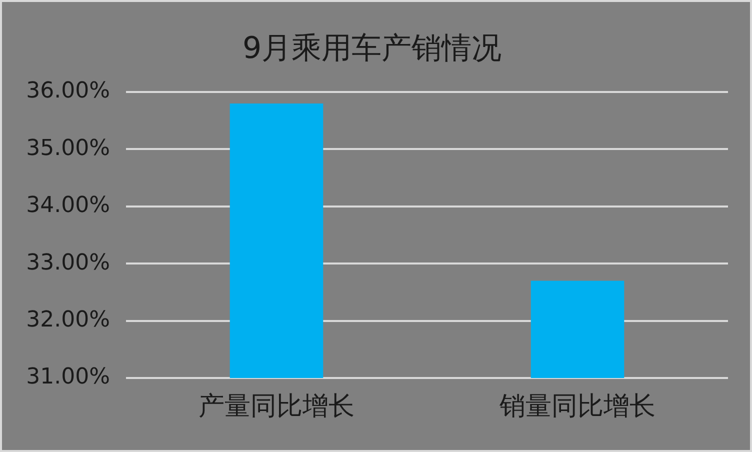  I want to click on x-tick-label: 产量同比增长, so click(276, 406).